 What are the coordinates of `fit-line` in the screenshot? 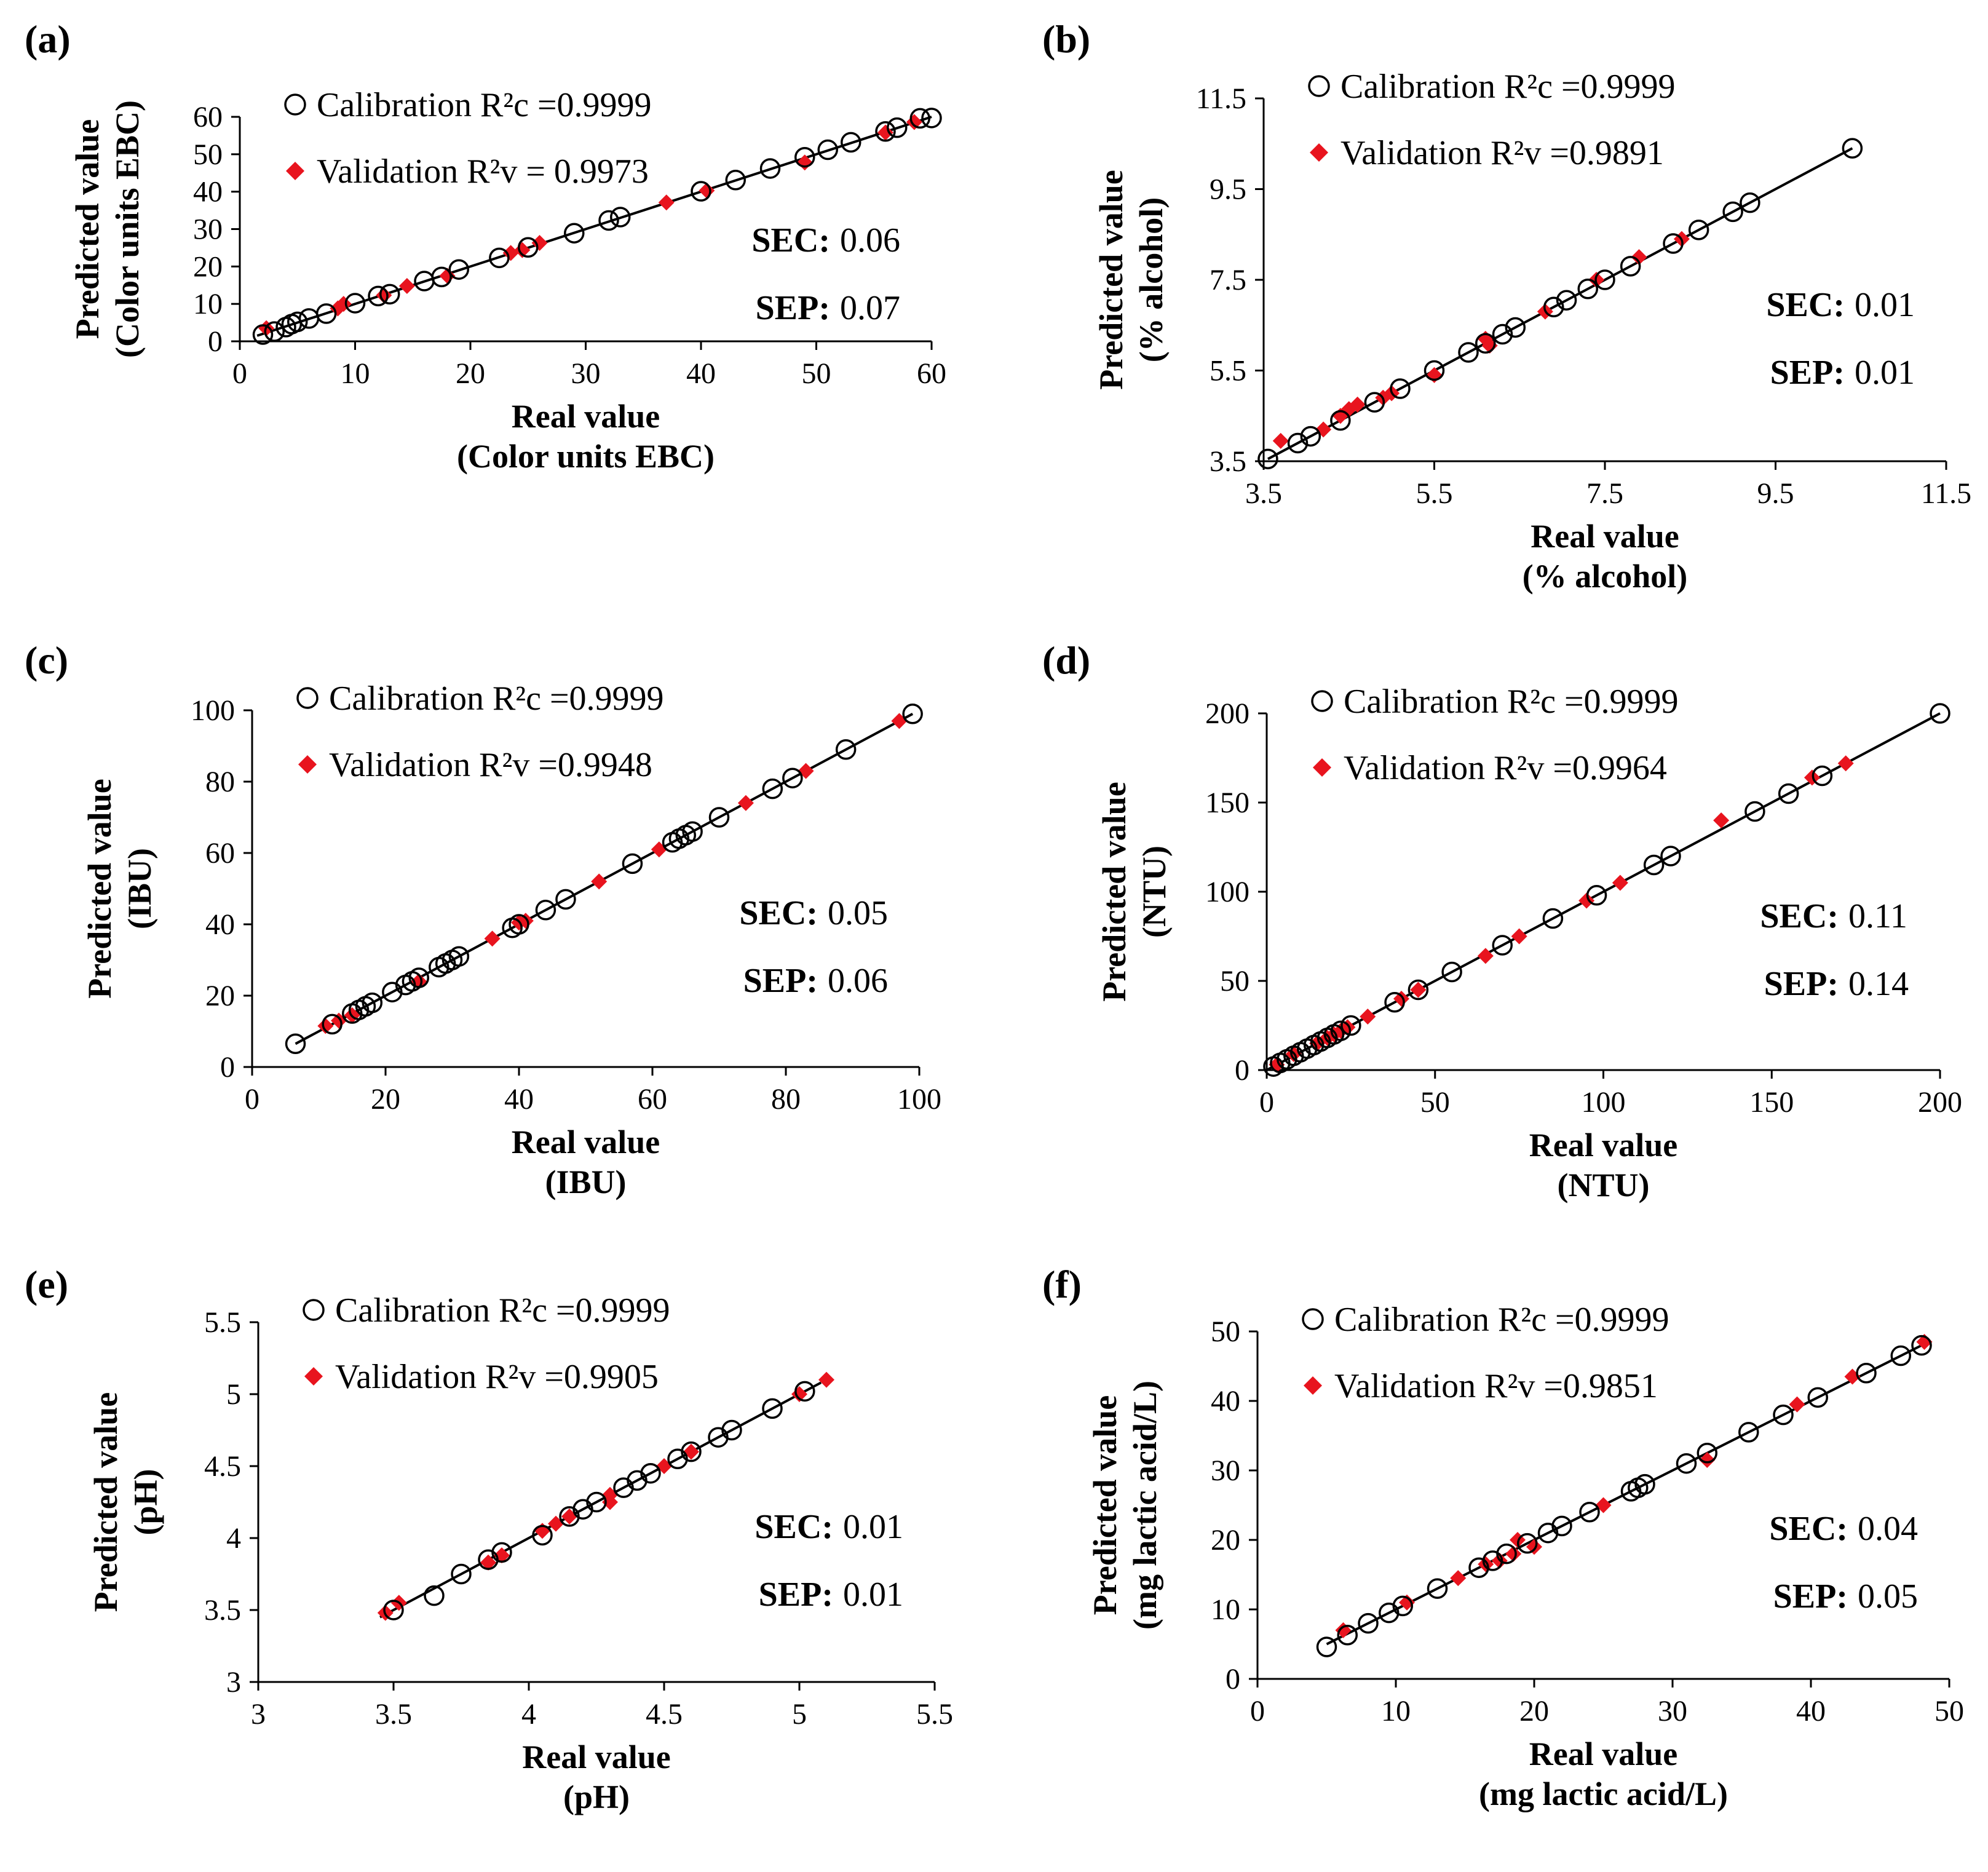 It's located at (1560, 304).